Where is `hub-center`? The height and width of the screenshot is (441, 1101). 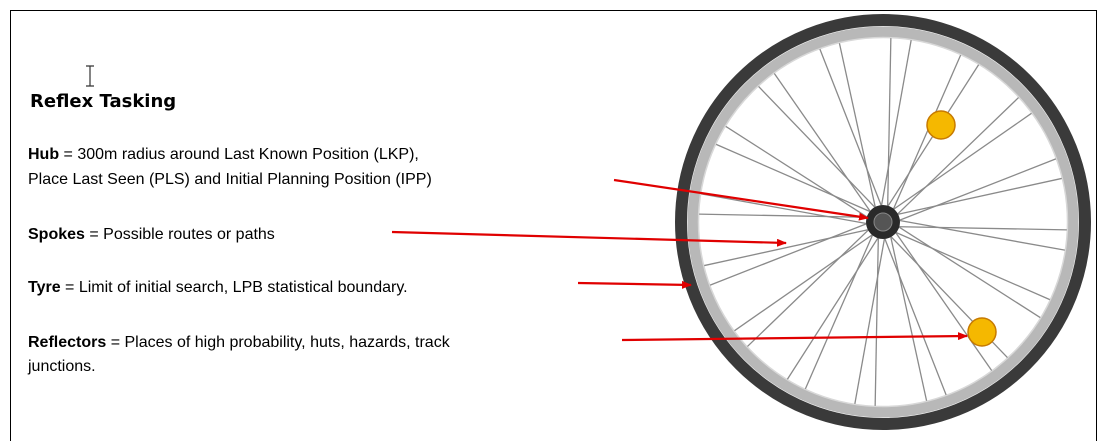 hub-center is located at coordinates (883, 222).